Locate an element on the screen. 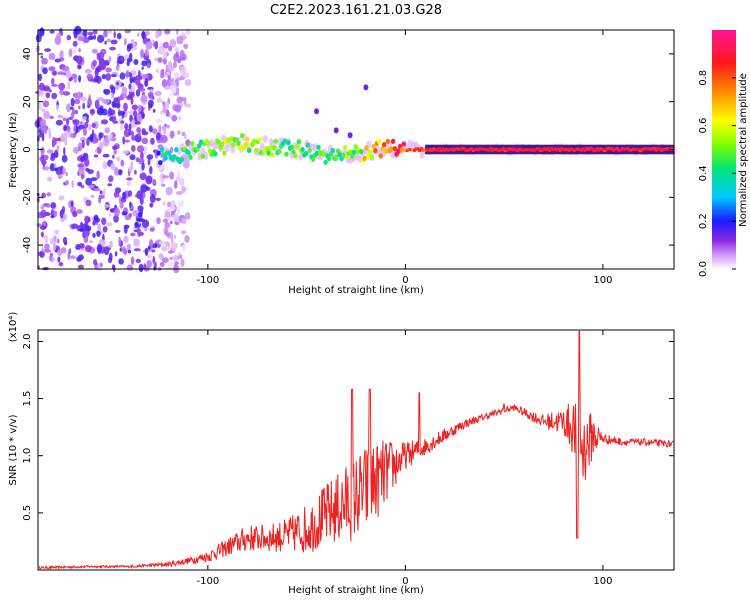  spectrogram-ylabel: Frequency (Hz) is located at coordinates (13, 150).